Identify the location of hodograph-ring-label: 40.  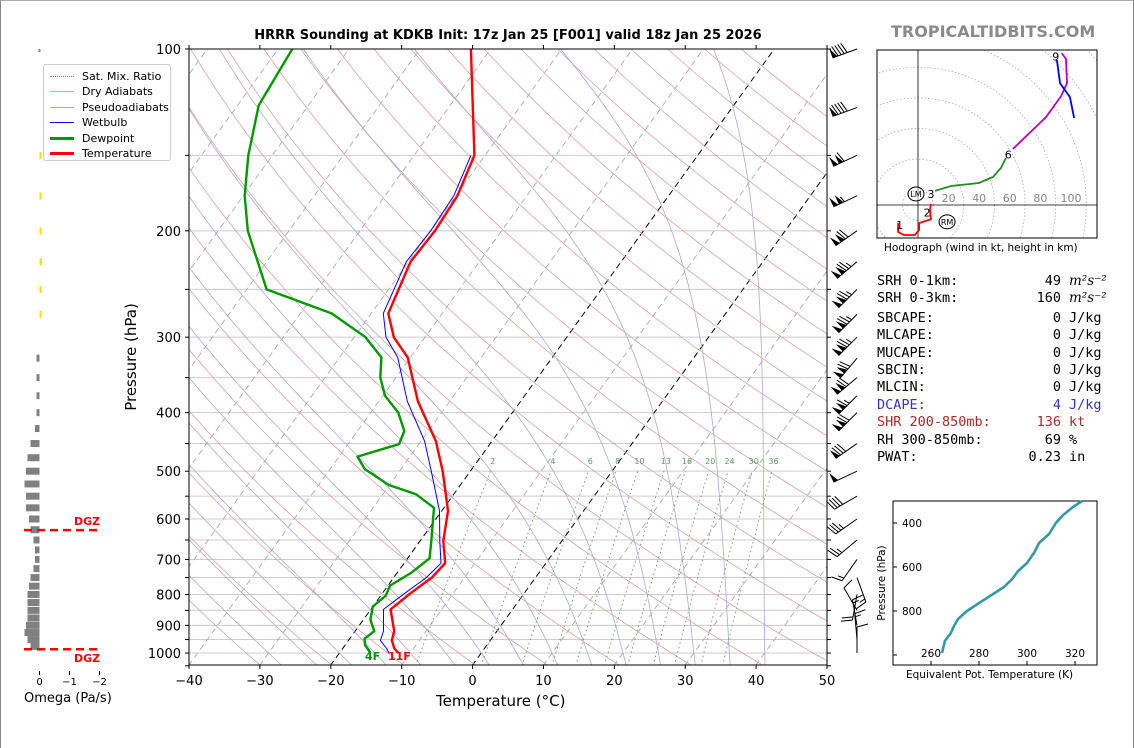
(979, 198).